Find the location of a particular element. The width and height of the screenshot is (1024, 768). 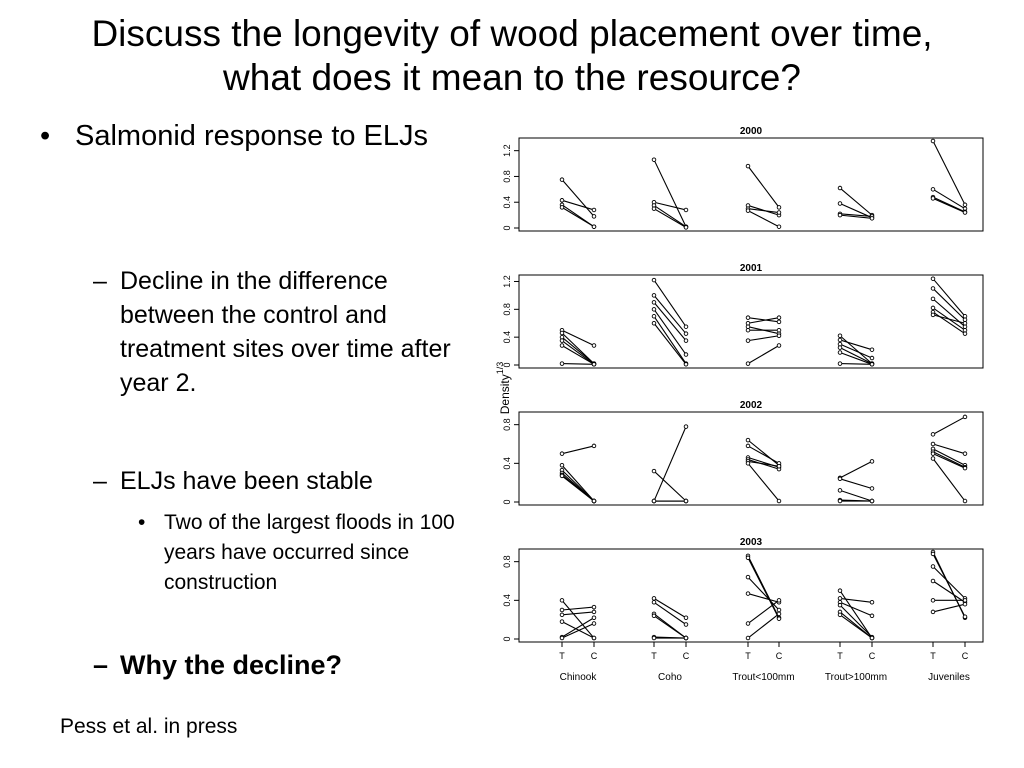

x-tick-label: T is located at coordinates (840, 656).